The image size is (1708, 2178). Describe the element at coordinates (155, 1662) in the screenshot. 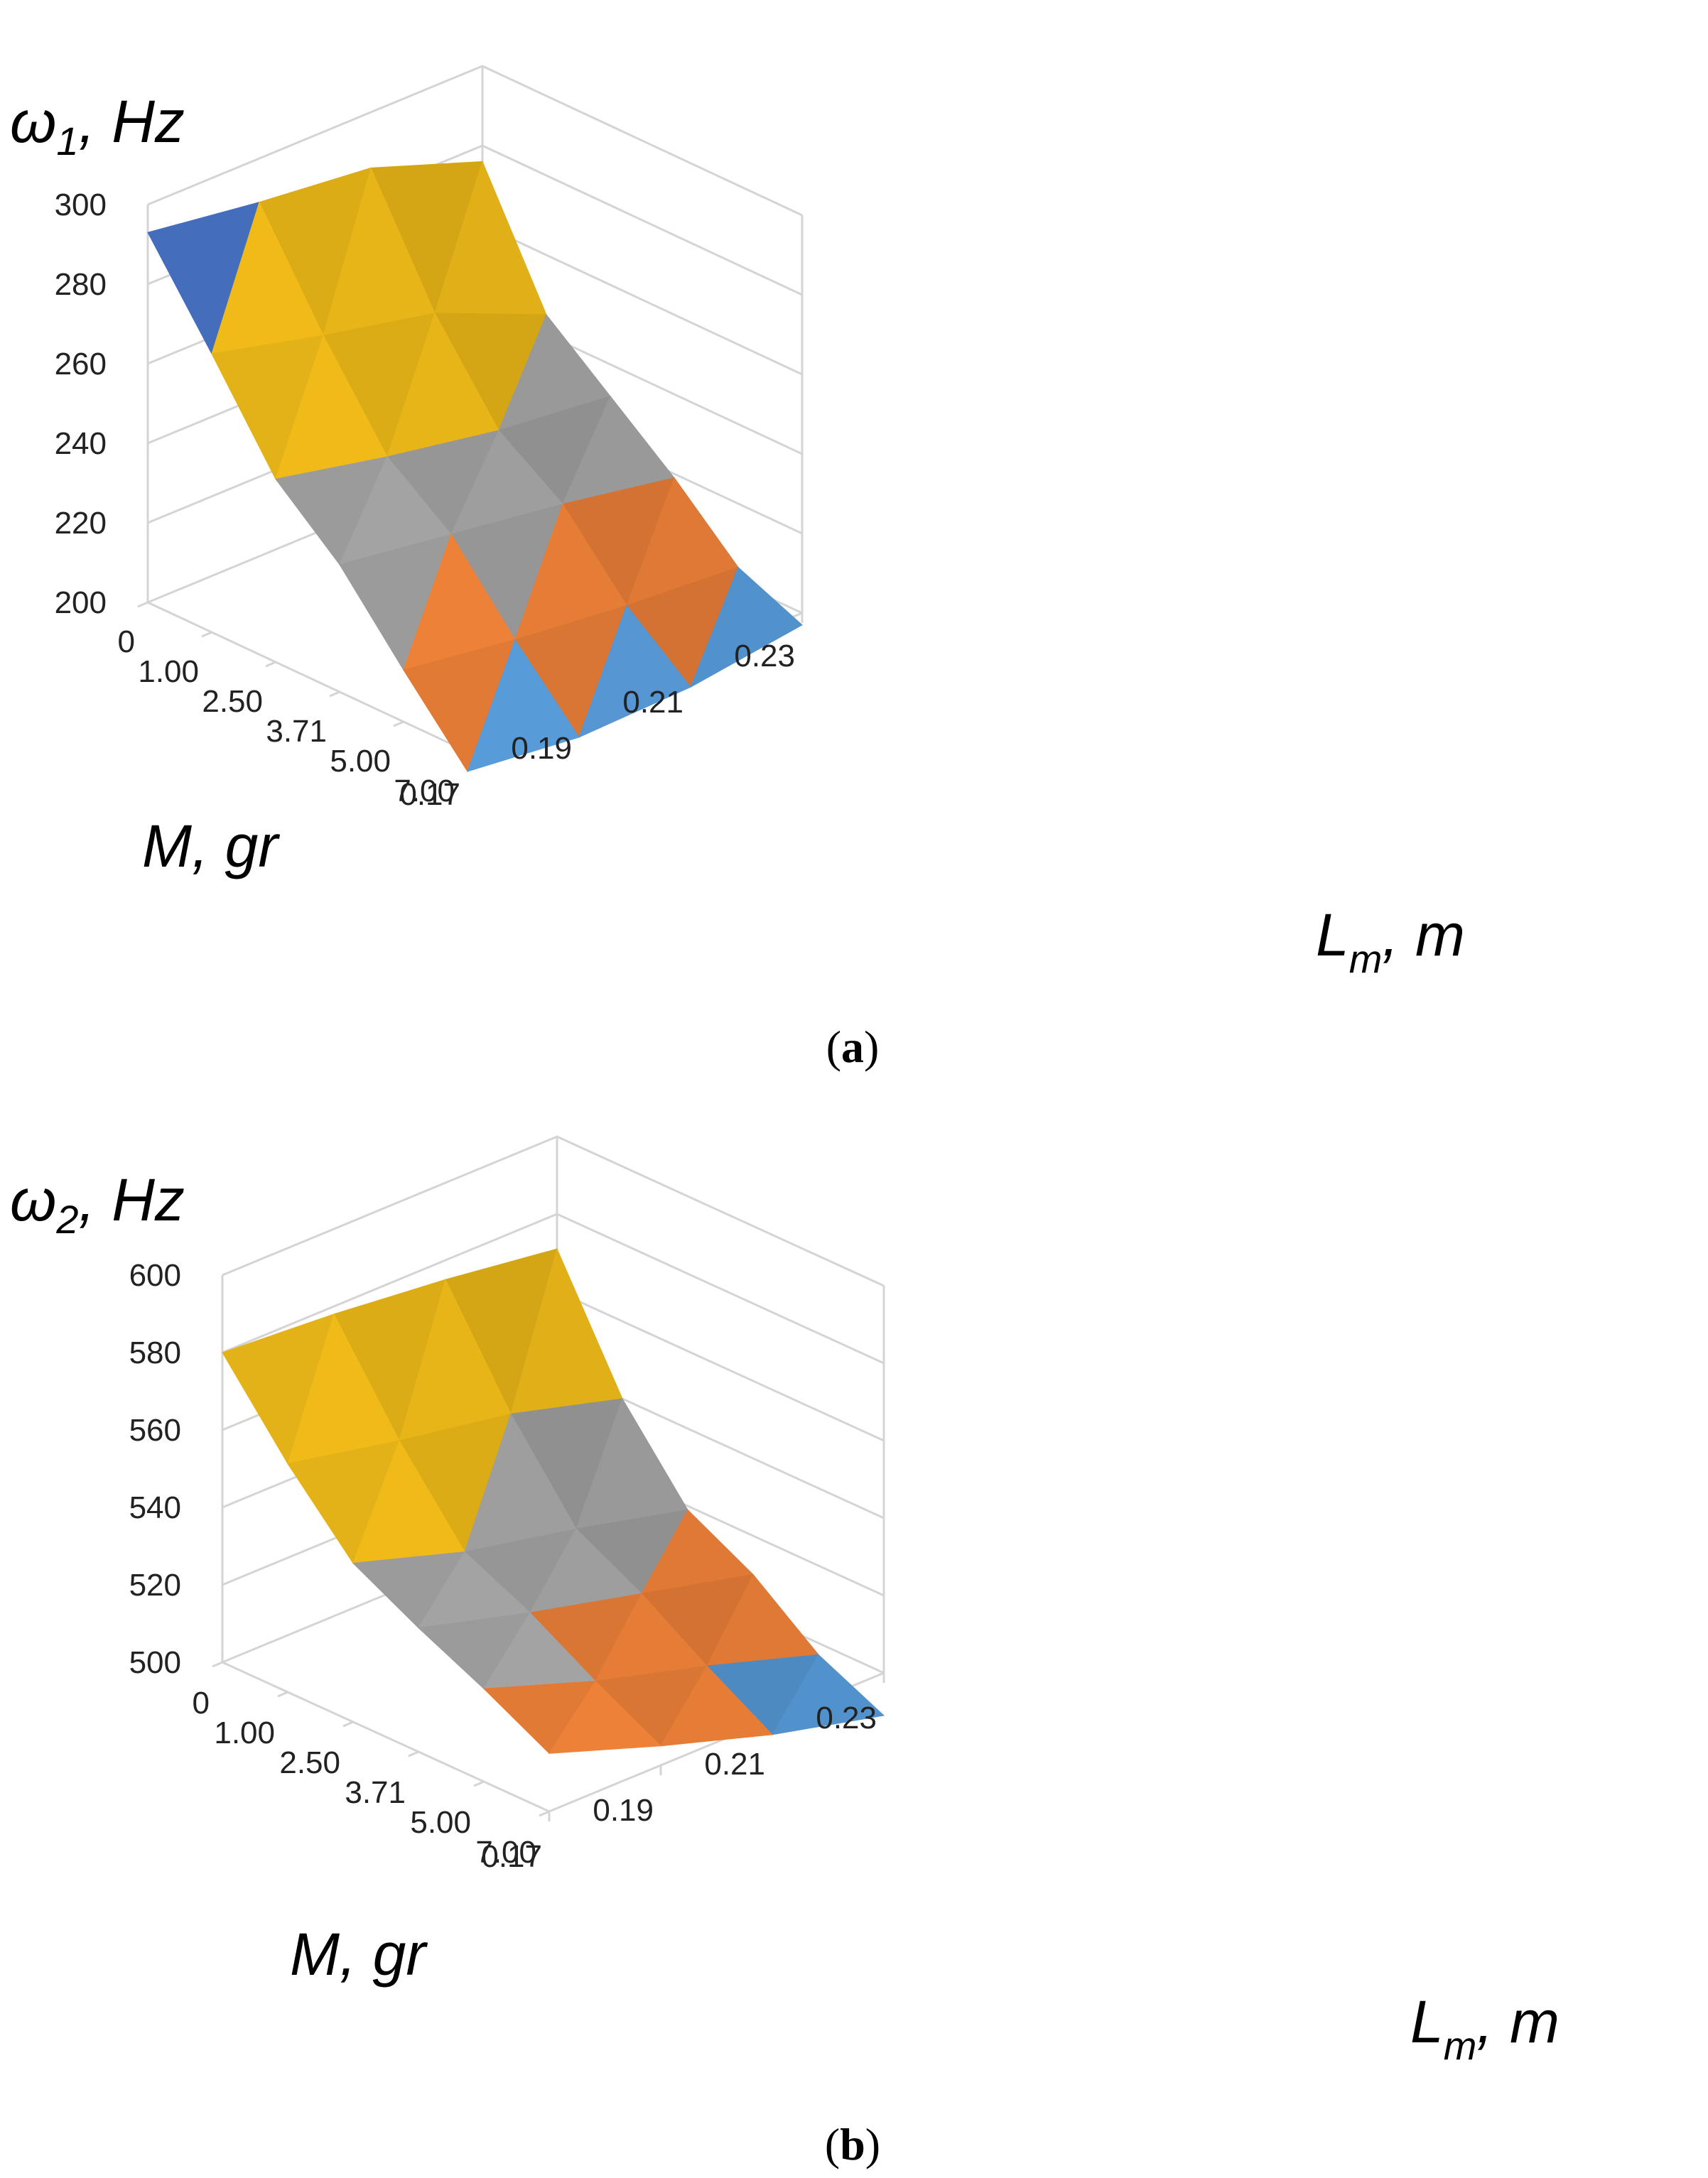

I see `z-tick-label: 500` at that location.